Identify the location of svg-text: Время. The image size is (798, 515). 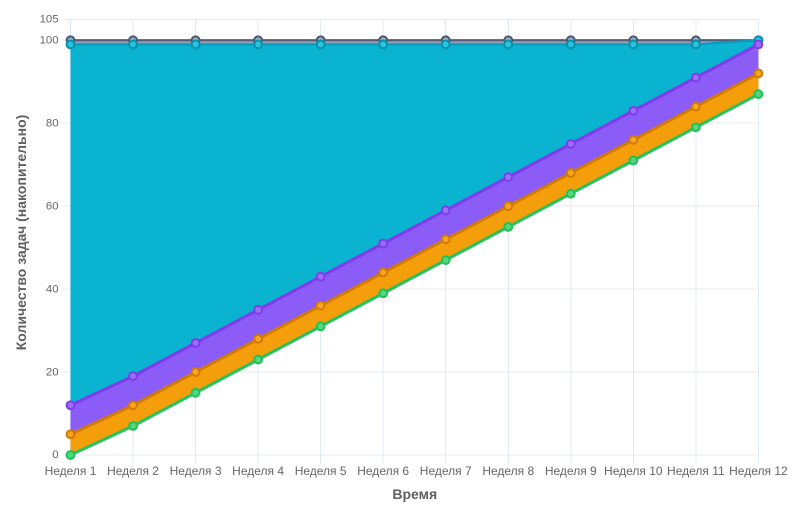
(414, 494).